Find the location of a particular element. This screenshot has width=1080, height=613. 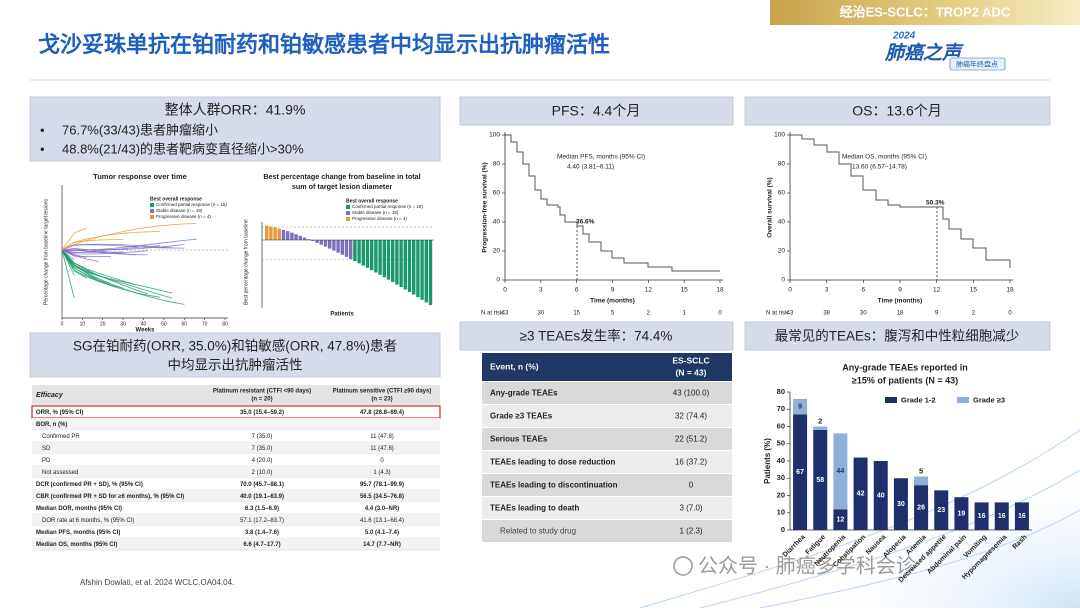

legend-entry: Grade 1-2 is located at coordinates (918, 399).